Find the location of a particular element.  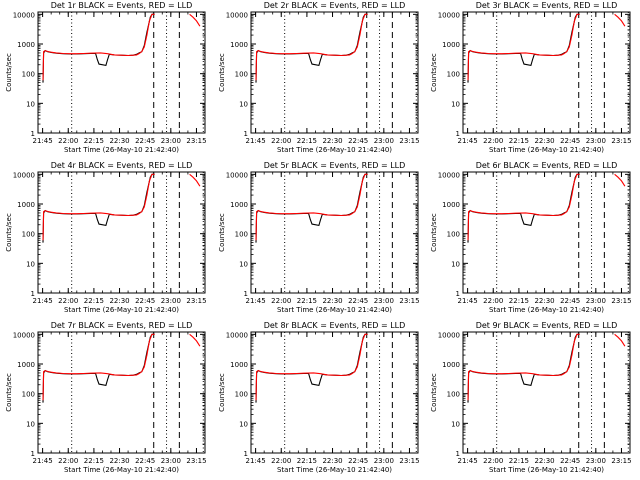

panel-title: Det 5r BLACK = Events, RED = LLD is located at coordinates (335, 165).